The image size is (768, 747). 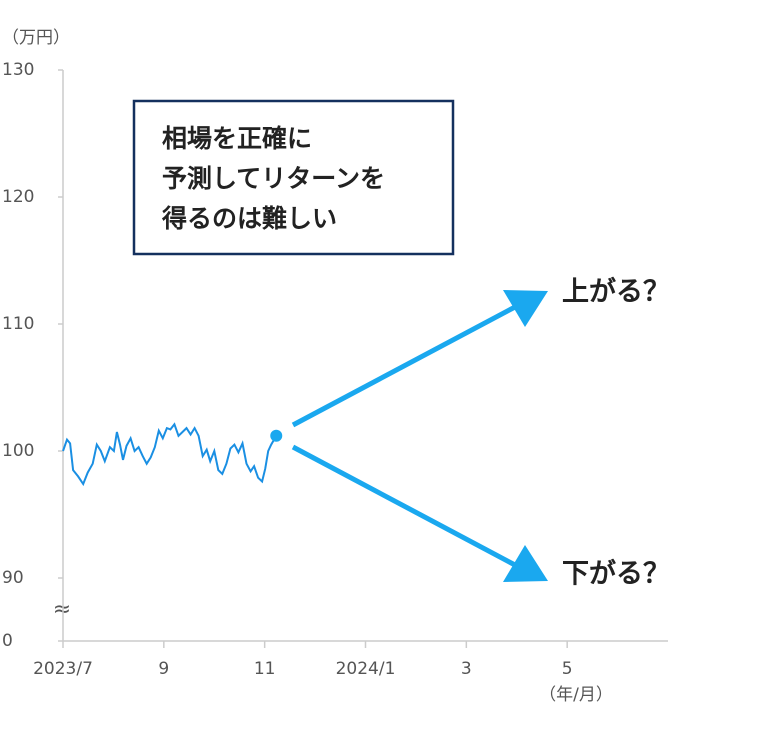 What do you see at coordinates (567, 669) in the screenshot?
I see `x-tick-label: 5` at bounding box center [567, 669].